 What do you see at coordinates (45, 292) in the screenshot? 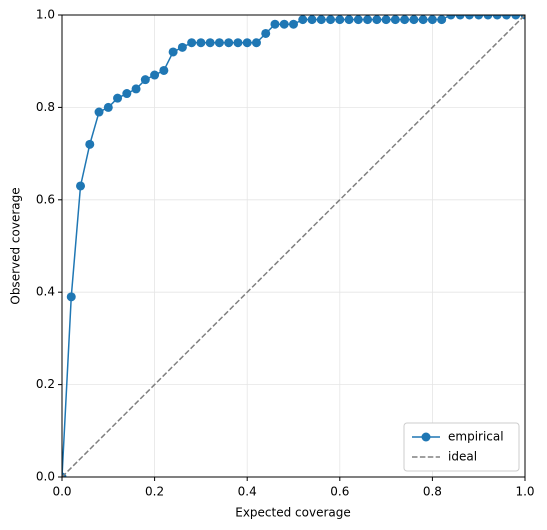
I see `y-tick-label: 0.4` at bounding box center [45, 292].